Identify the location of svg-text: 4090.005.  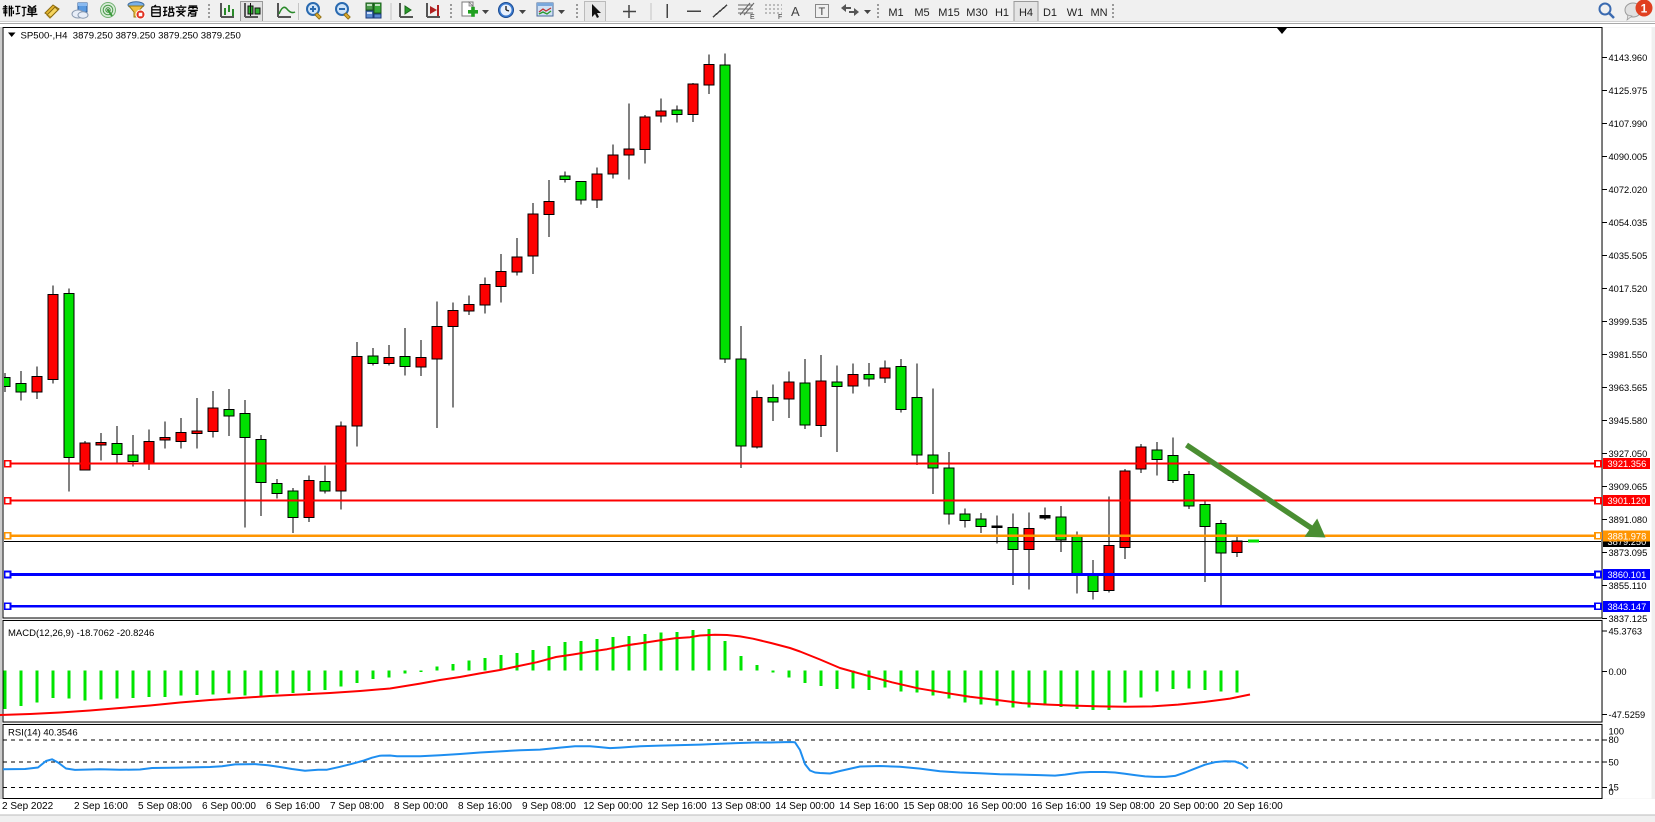
(1628, 157).